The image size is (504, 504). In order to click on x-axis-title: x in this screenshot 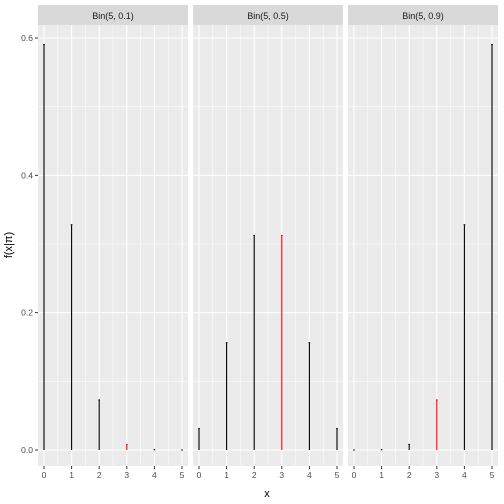, I will do `click(267, 494)`.